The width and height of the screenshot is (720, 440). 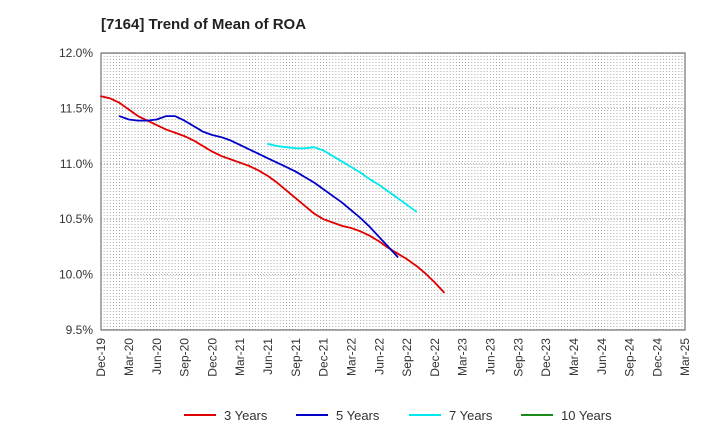 I want to click on x-tick-label: Dec-23, so click(x=546, y=357).